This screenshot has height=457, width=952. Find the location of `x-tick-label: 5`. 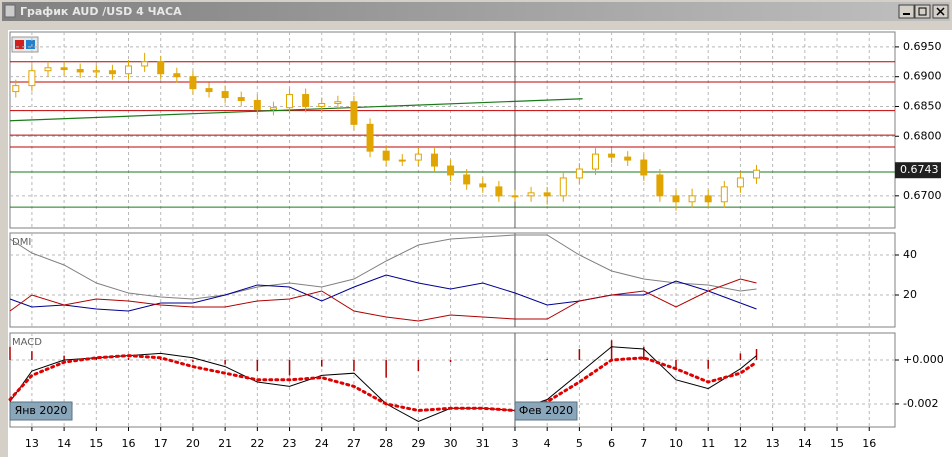

x-tick-label: 5 is located at coordinates (579, 443).